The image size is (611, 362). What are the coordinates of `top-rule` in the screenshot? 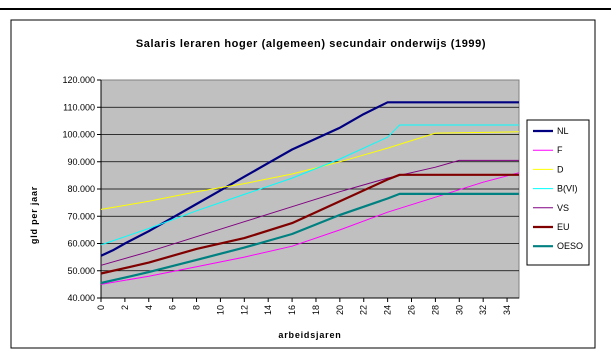 It's located at (305, 9).